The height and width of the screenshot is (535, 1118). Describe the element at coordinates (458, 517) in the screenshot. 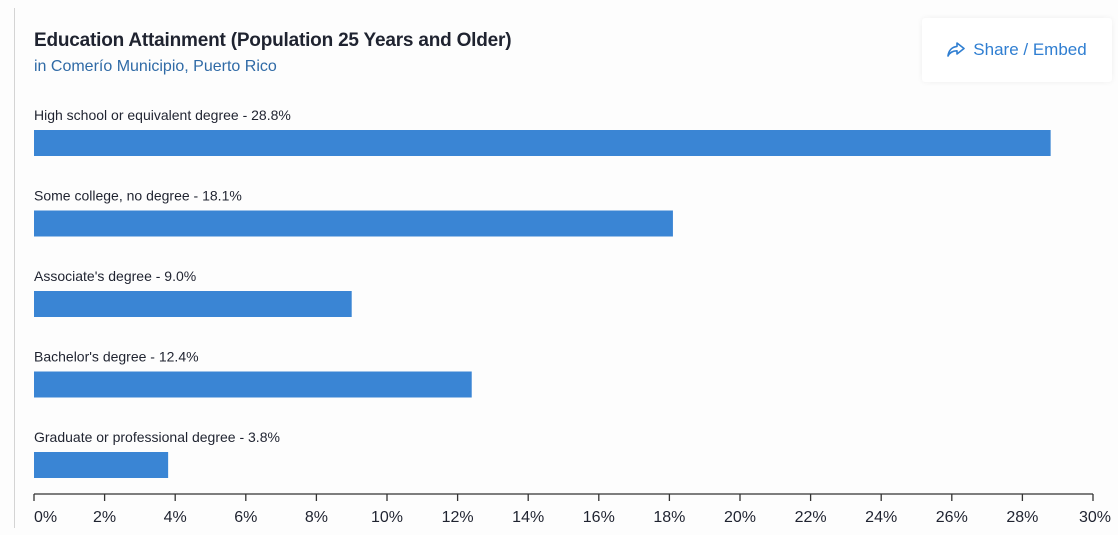

I see `x-tick-label: 12%` at that location.